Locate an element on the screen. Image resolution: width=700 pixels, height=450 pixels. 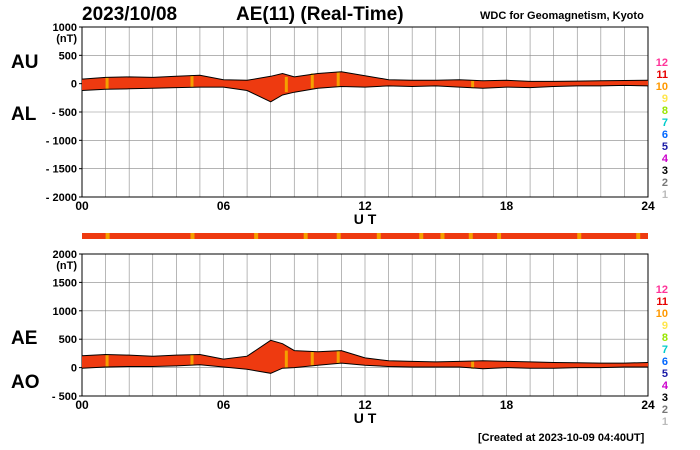
y-tick-label: - 1500 is located at coordinates (61, 170).